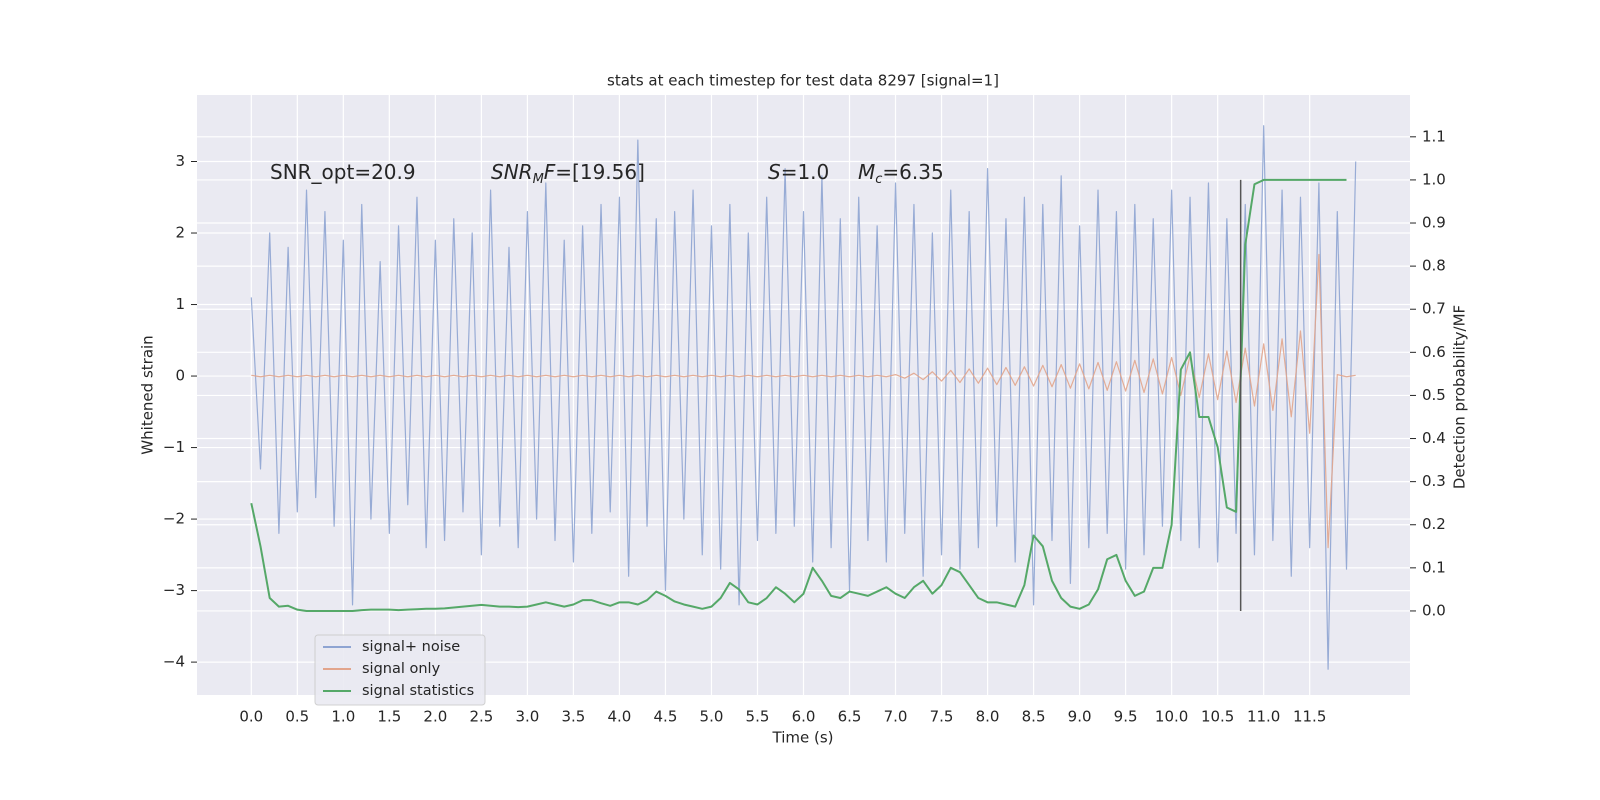 This screenshot has height=800, width=1600. What do you see at coordinates (1263, 717) in the screenshot?
I see `x-tick-label: 11.0` at bounding box center [1263, 717].